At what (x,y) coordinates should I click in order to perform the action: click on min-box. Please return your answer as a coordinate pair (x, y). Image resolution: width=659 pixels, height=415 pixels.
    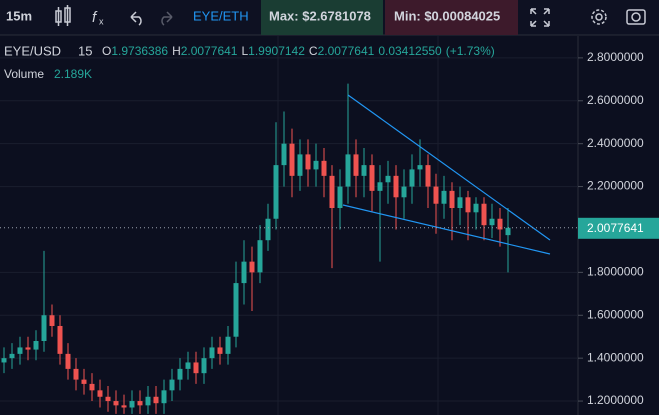
    Looking at the image, I should click on (451, 17).